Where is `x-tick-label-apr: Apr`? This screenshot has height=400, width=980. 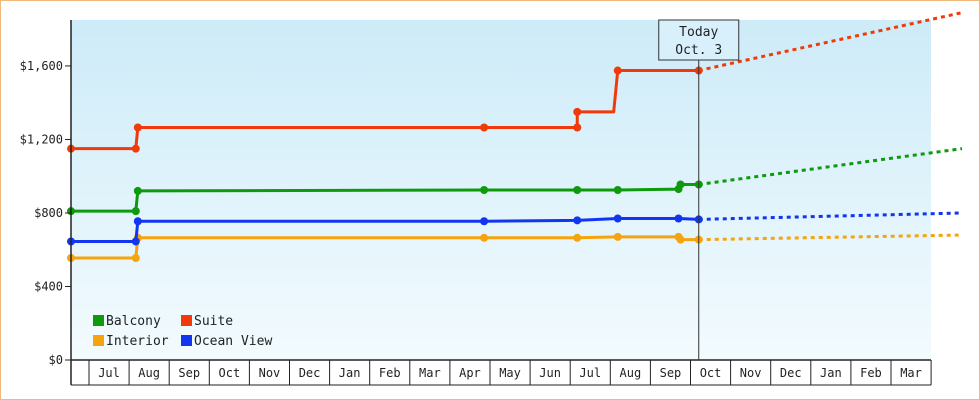
x-tick-label-apr: Apr is located at coordinates (470, 373).